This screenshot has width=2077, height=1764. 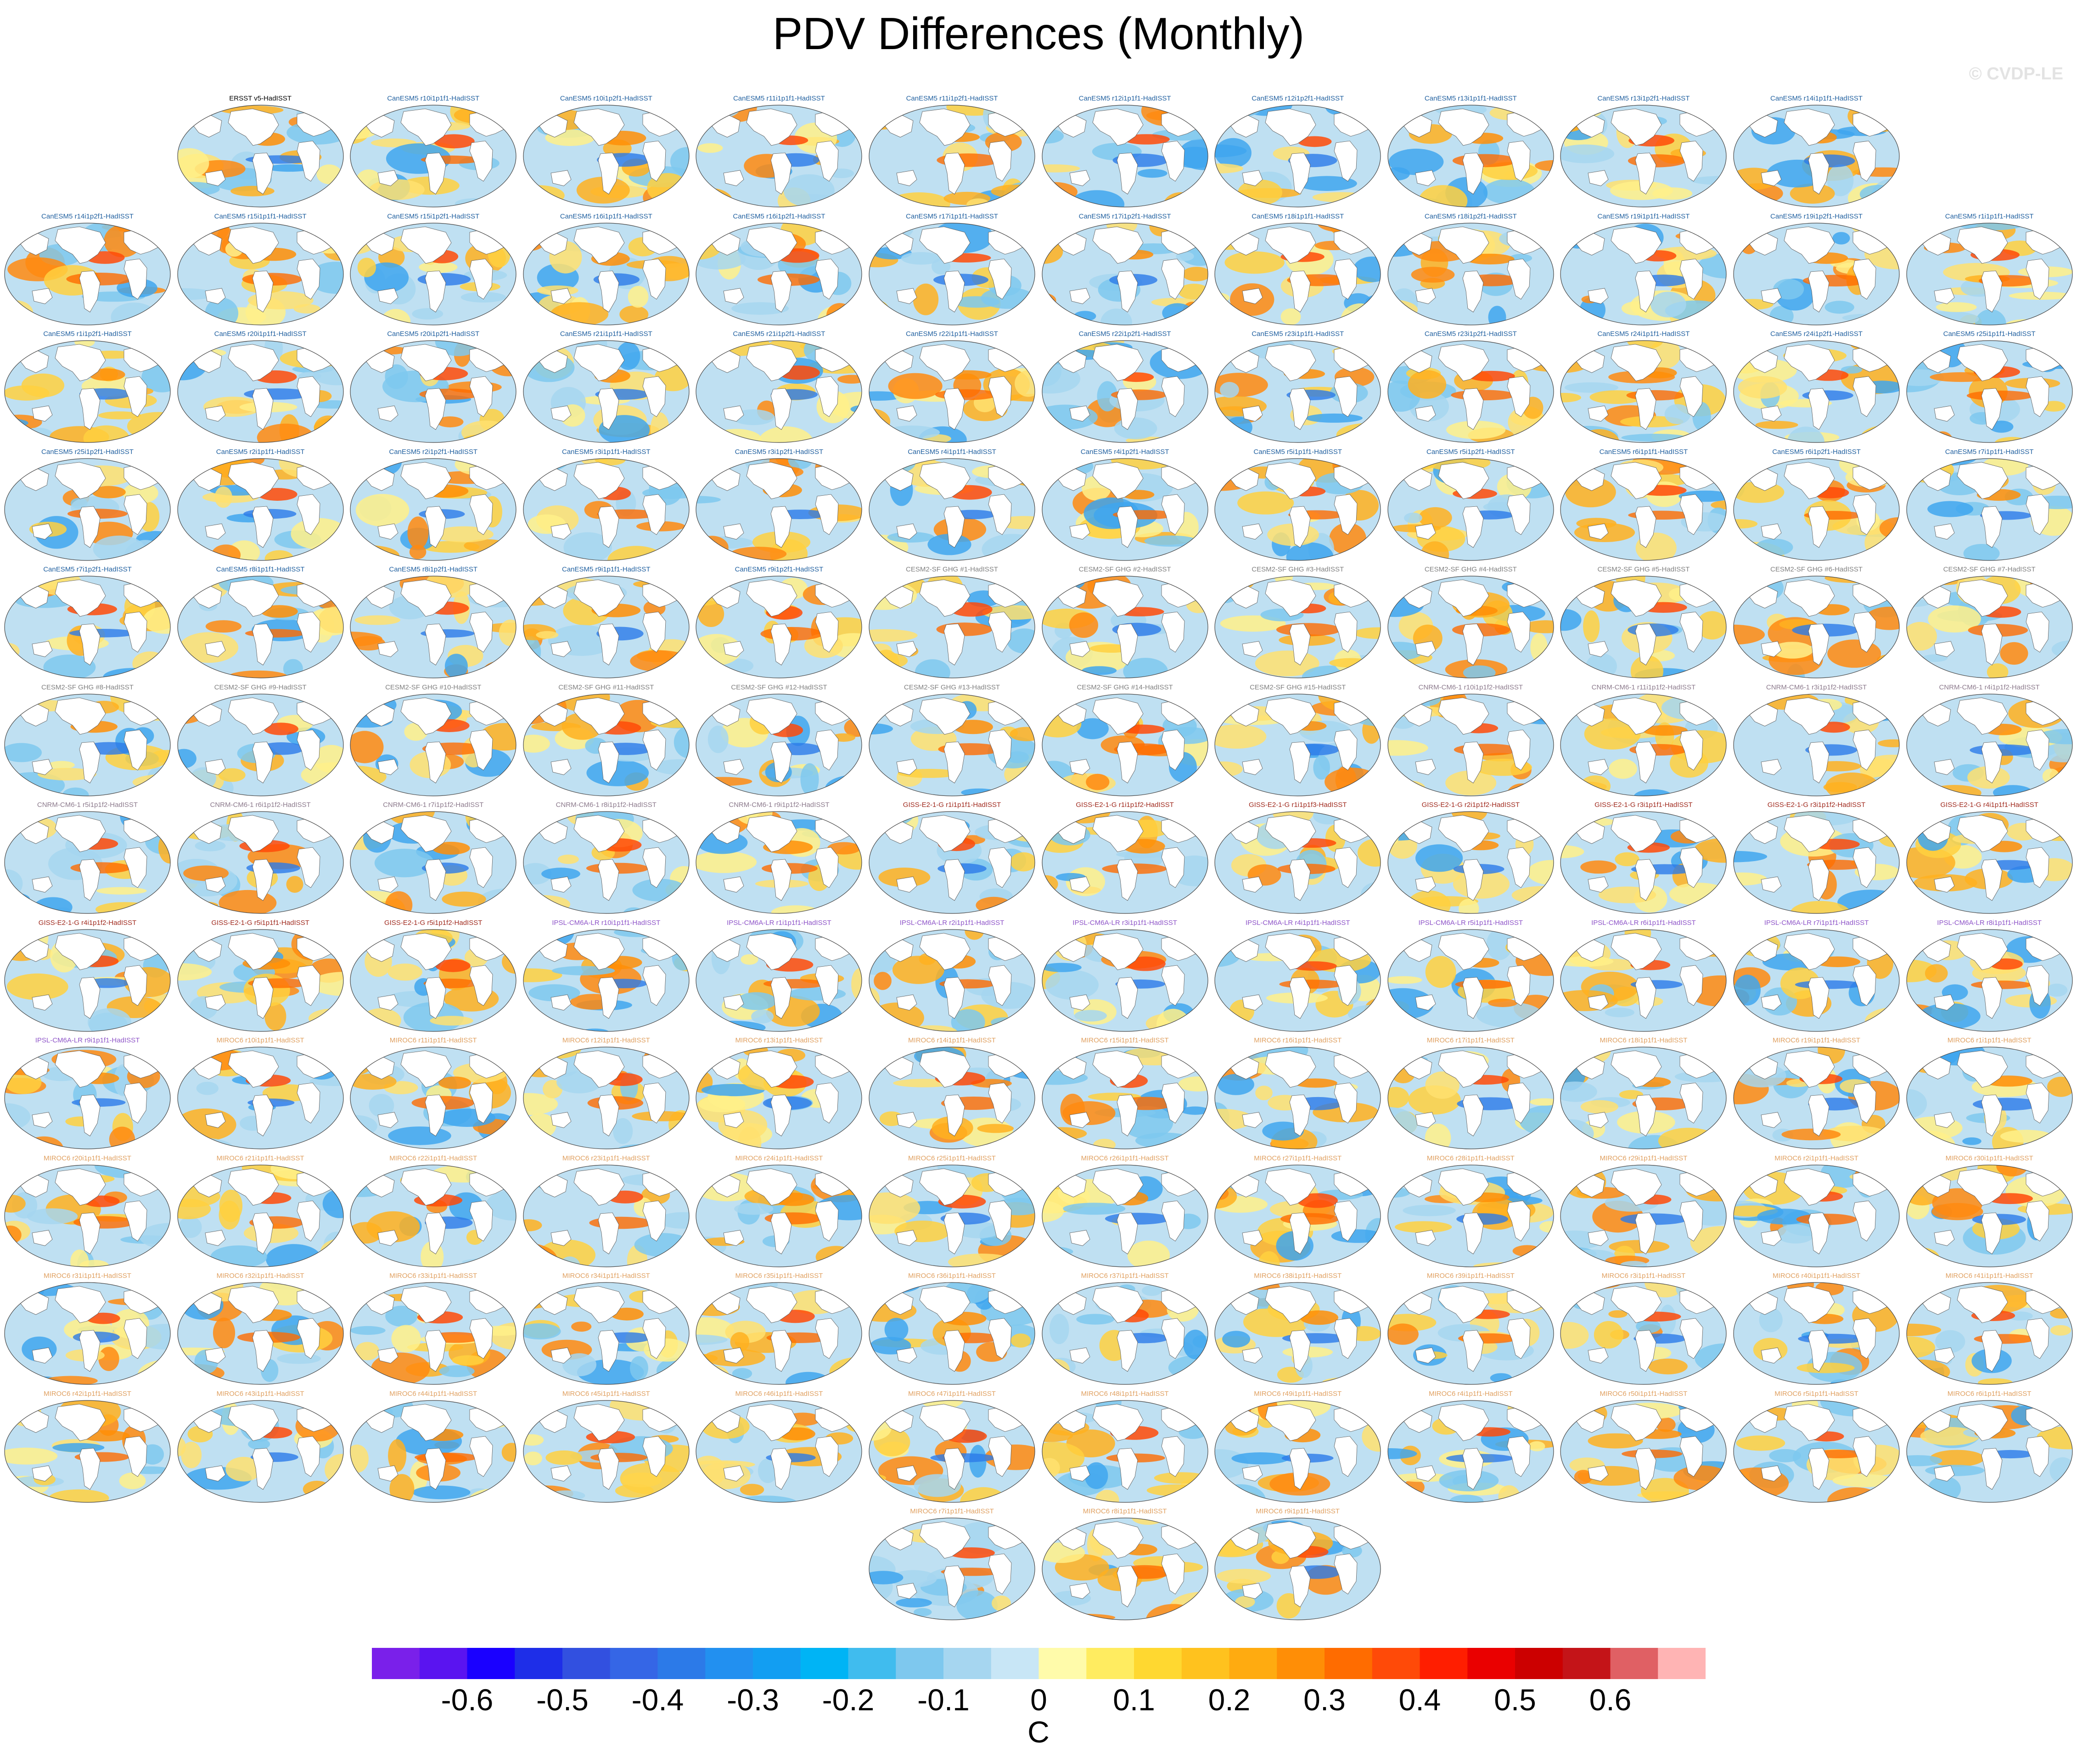 I want to click on panel-label: IPSL-CM6A-LR r4i1p1f1-HadISST, so click(x=1297, y=922).